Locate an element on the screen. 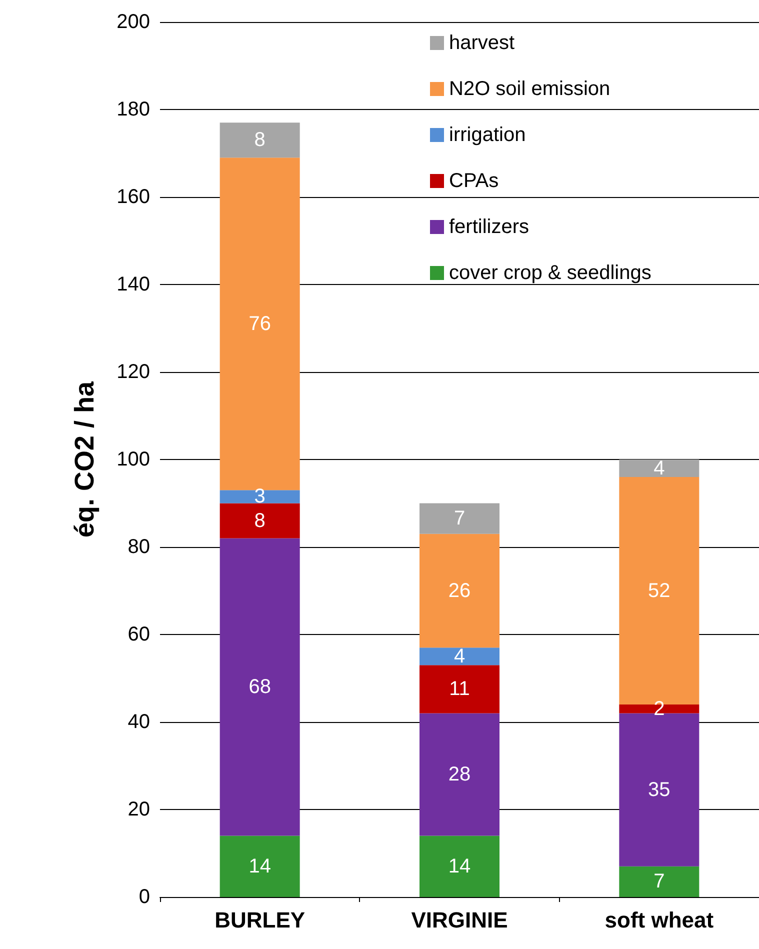  y-axis-title: éq. CO2 / ha is located at coordinates (85, 459).